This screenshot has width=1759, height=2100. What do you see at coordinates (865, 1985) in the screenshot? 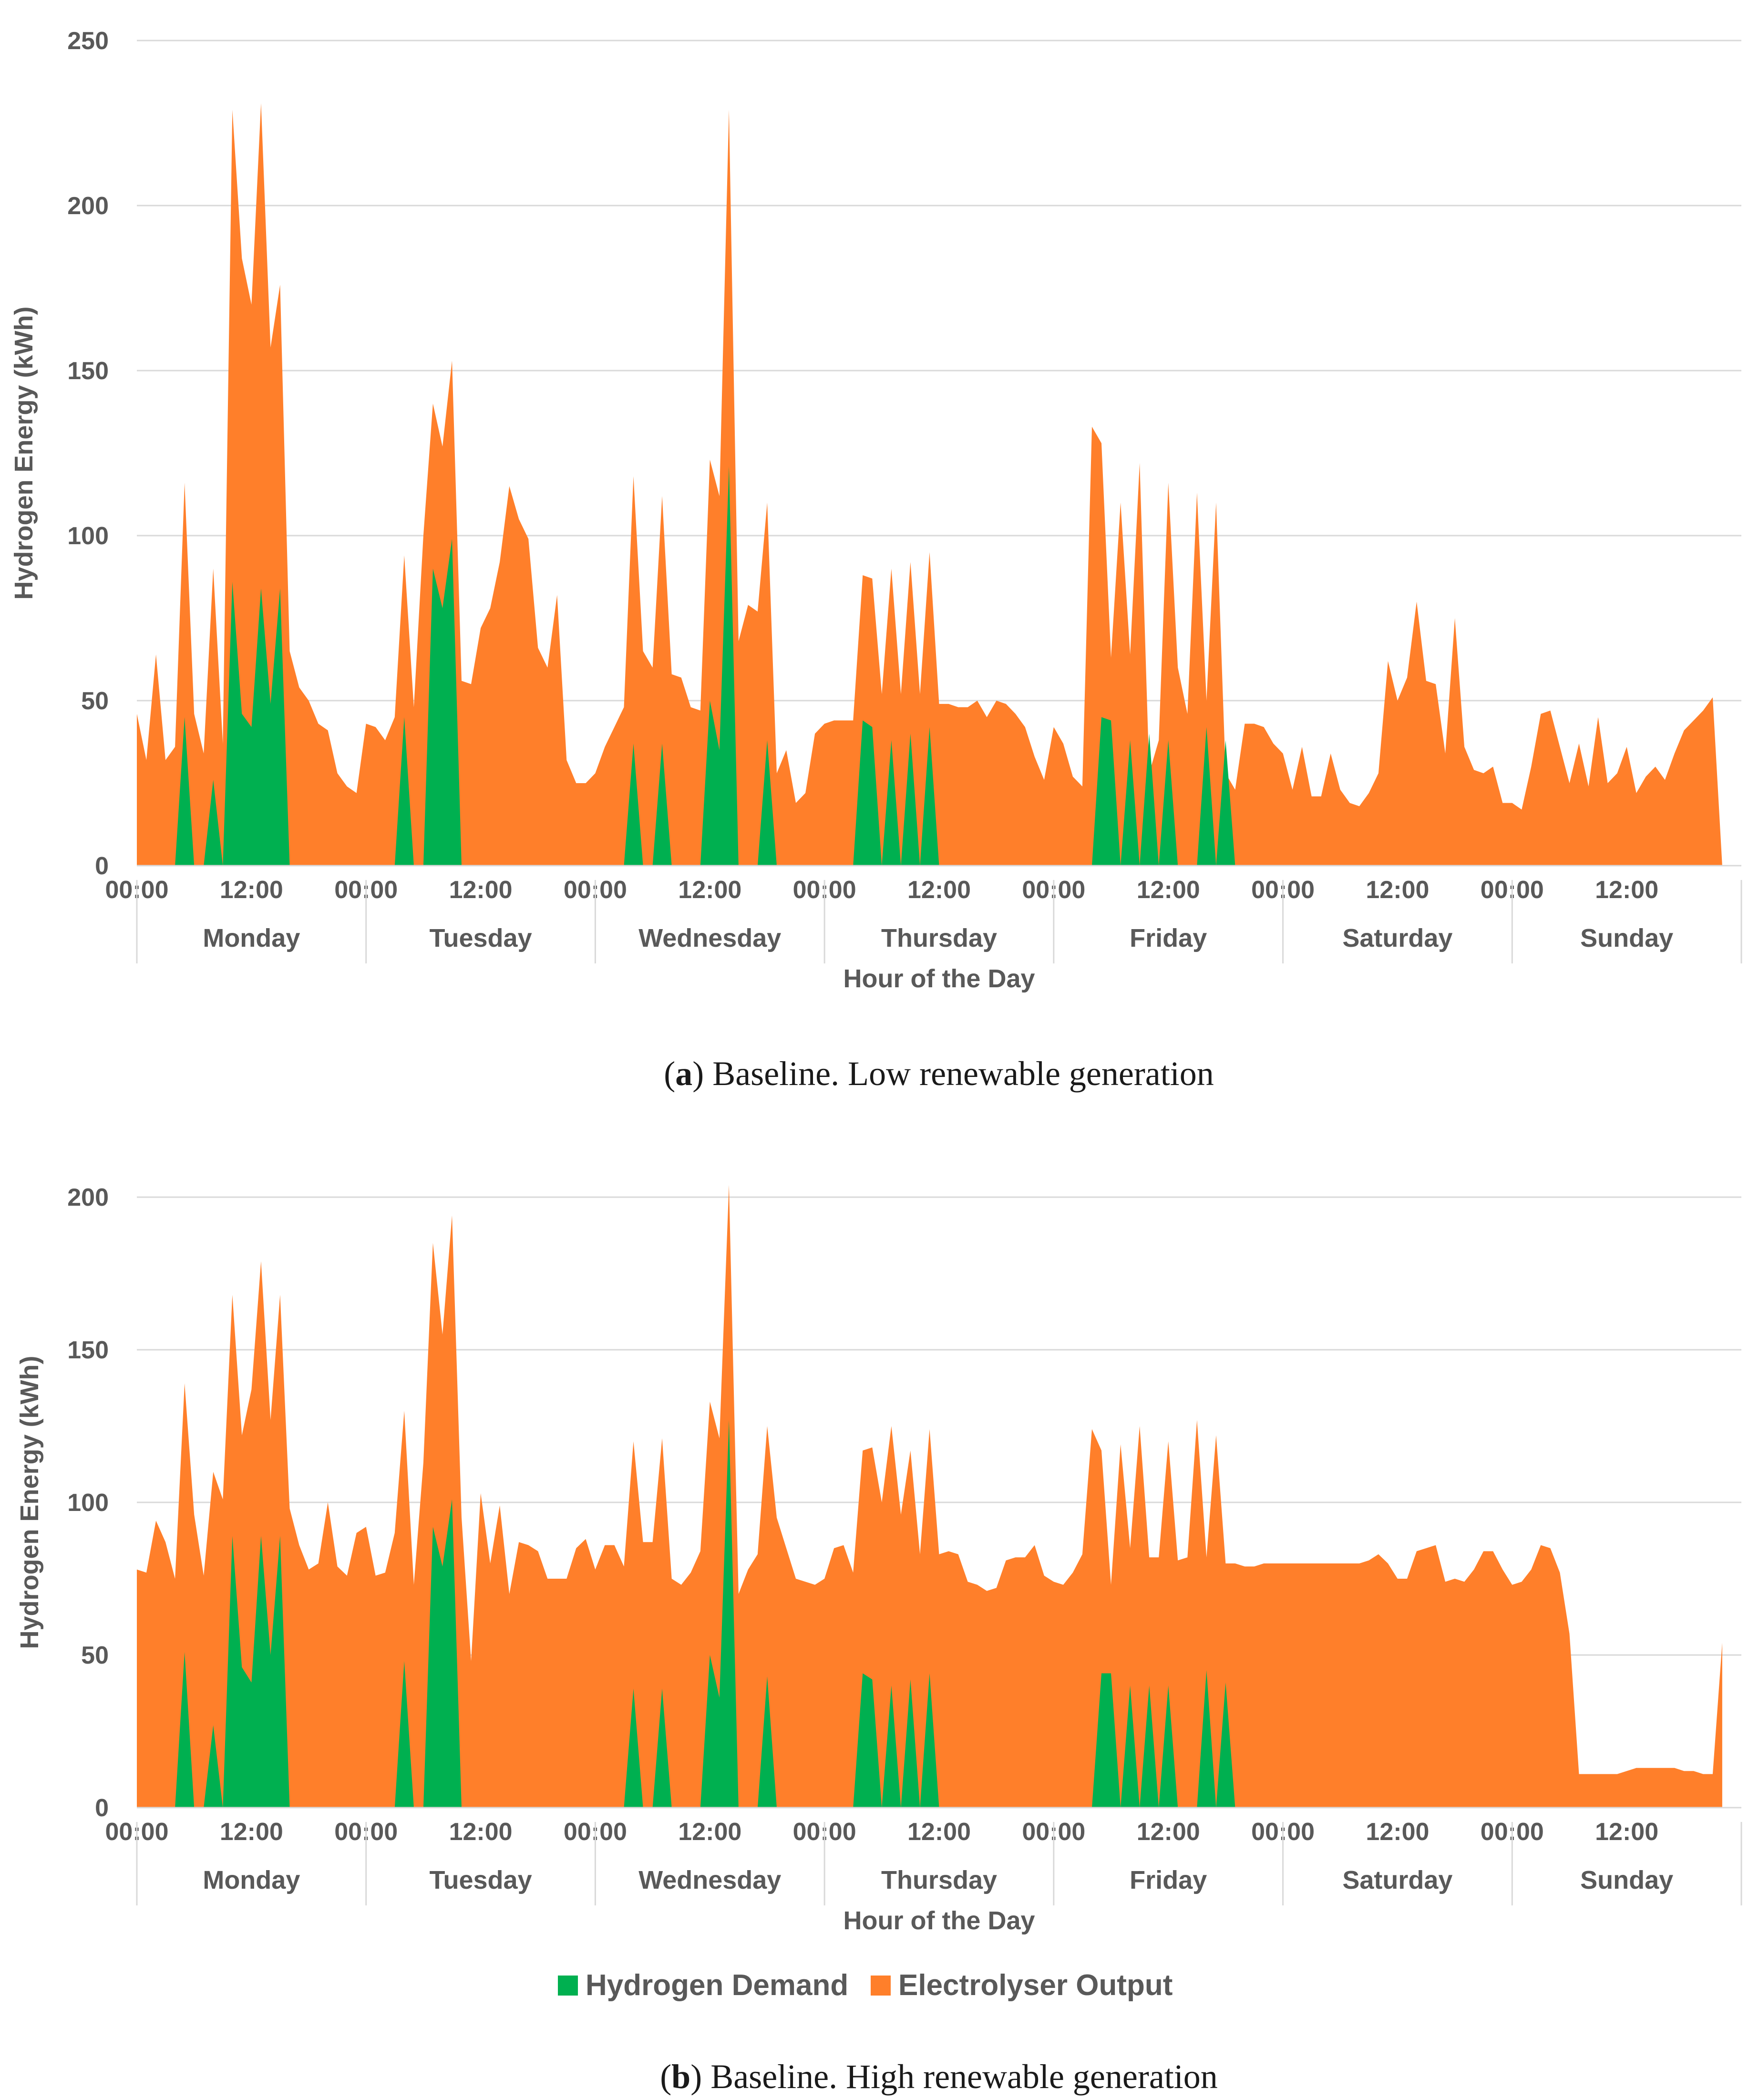
I see `legend: Hydrogen Demand Electrolyser Output` at bounding box center [865, 1985].